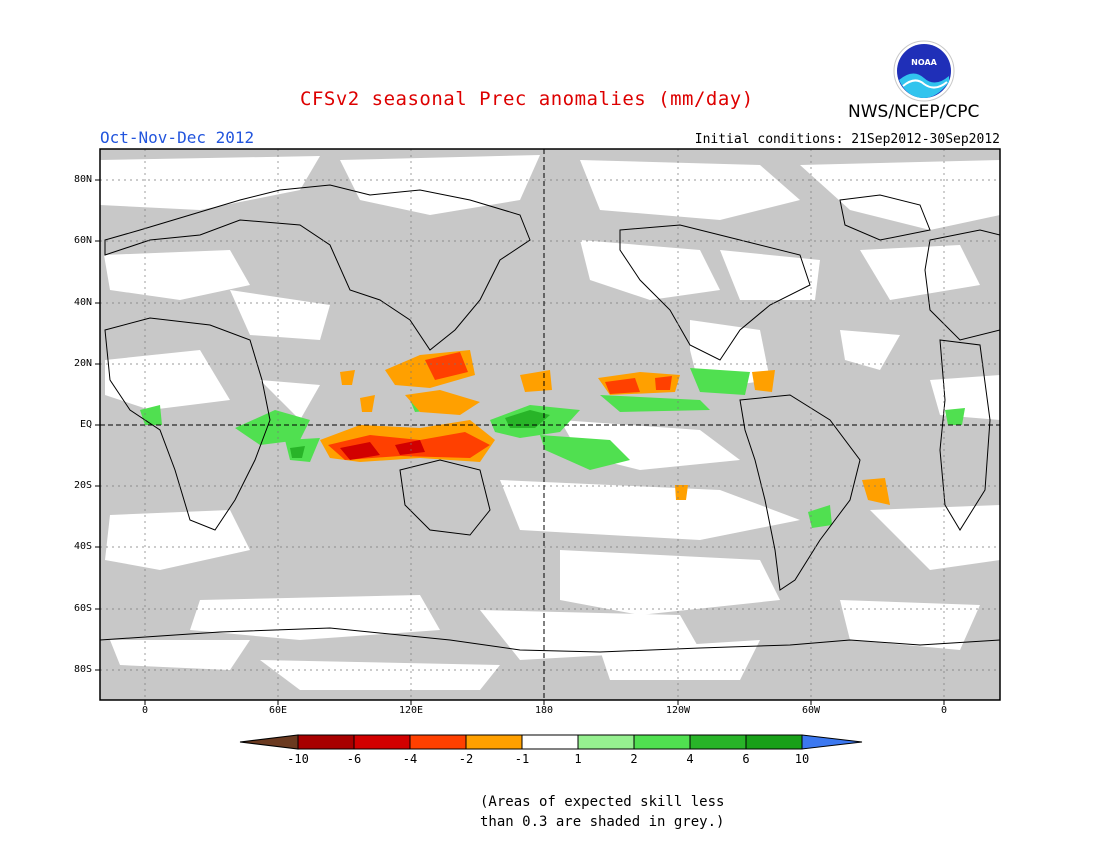  I want to click on lat-label: 40N, so click(82, 302).